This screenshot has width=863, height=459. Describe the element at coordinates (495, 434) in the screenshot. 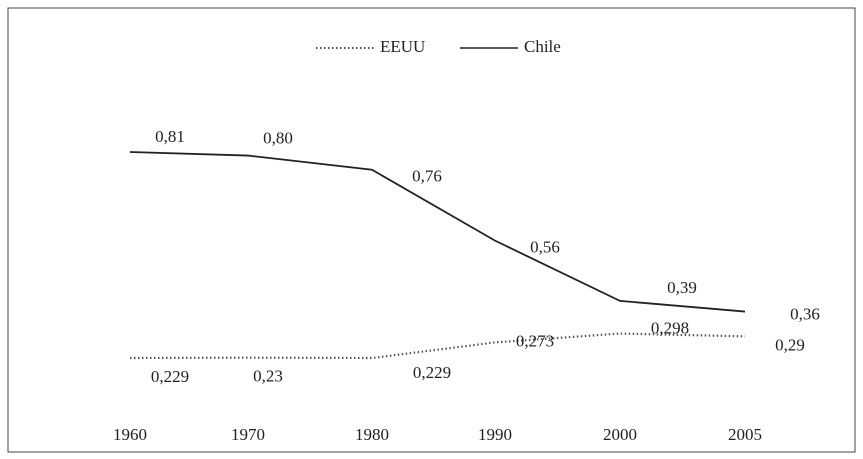

I see `x-tick-label: 1990` at that location.